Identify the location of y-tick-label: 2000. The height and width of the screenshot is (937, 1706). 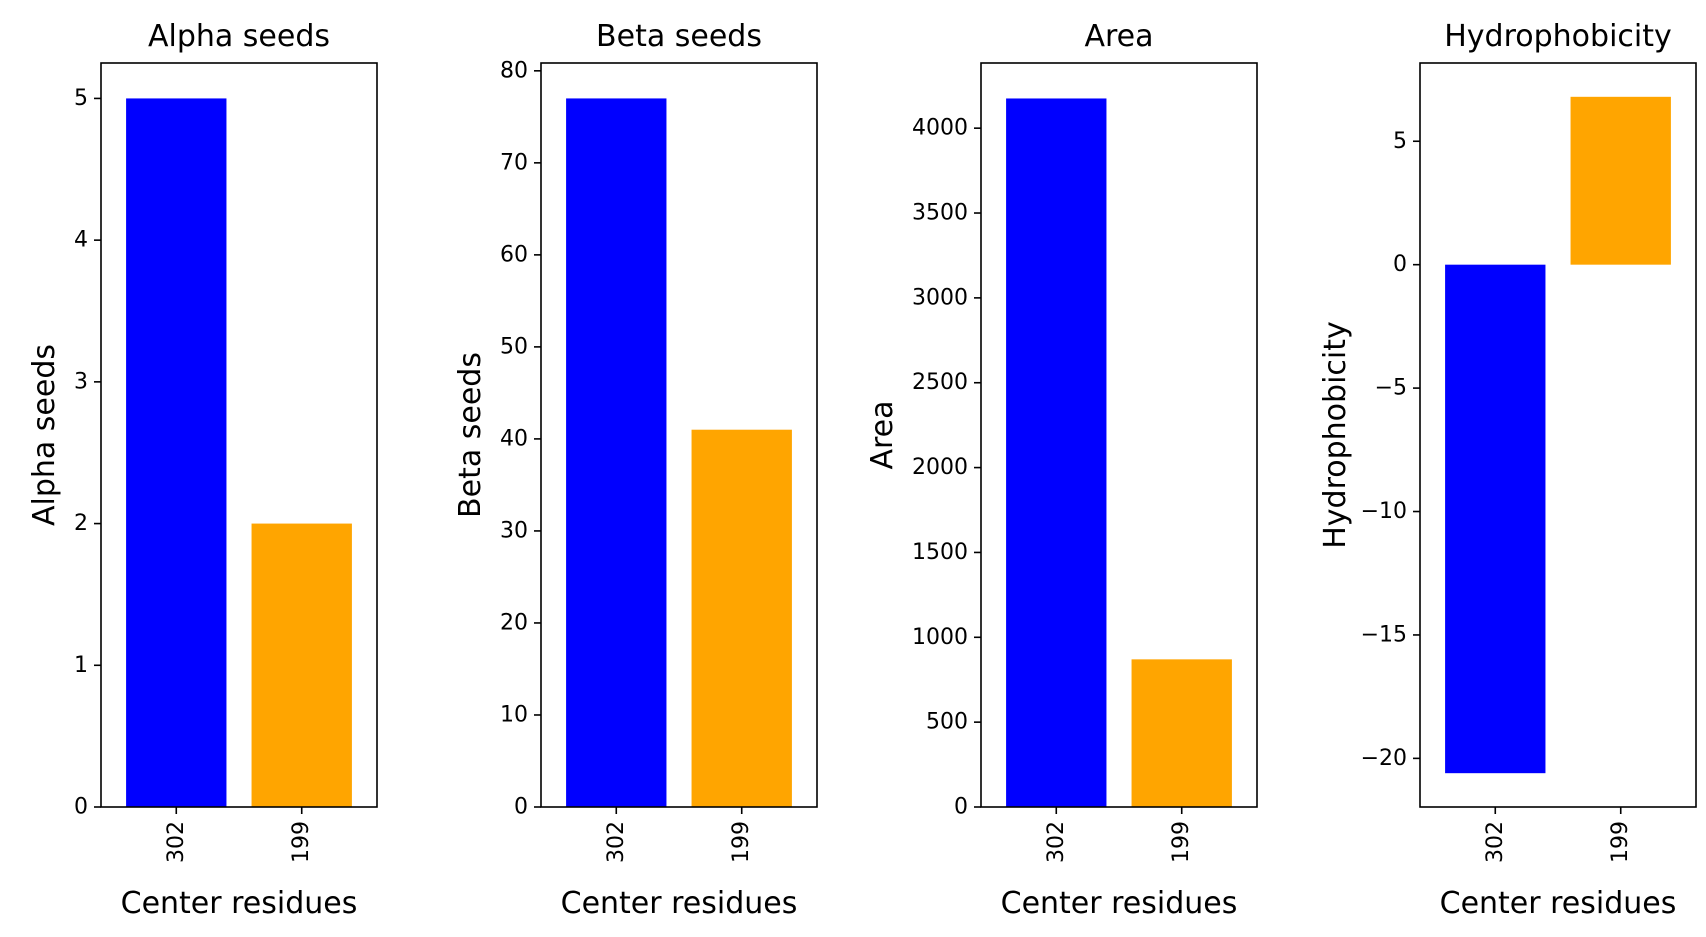
(940, 467).